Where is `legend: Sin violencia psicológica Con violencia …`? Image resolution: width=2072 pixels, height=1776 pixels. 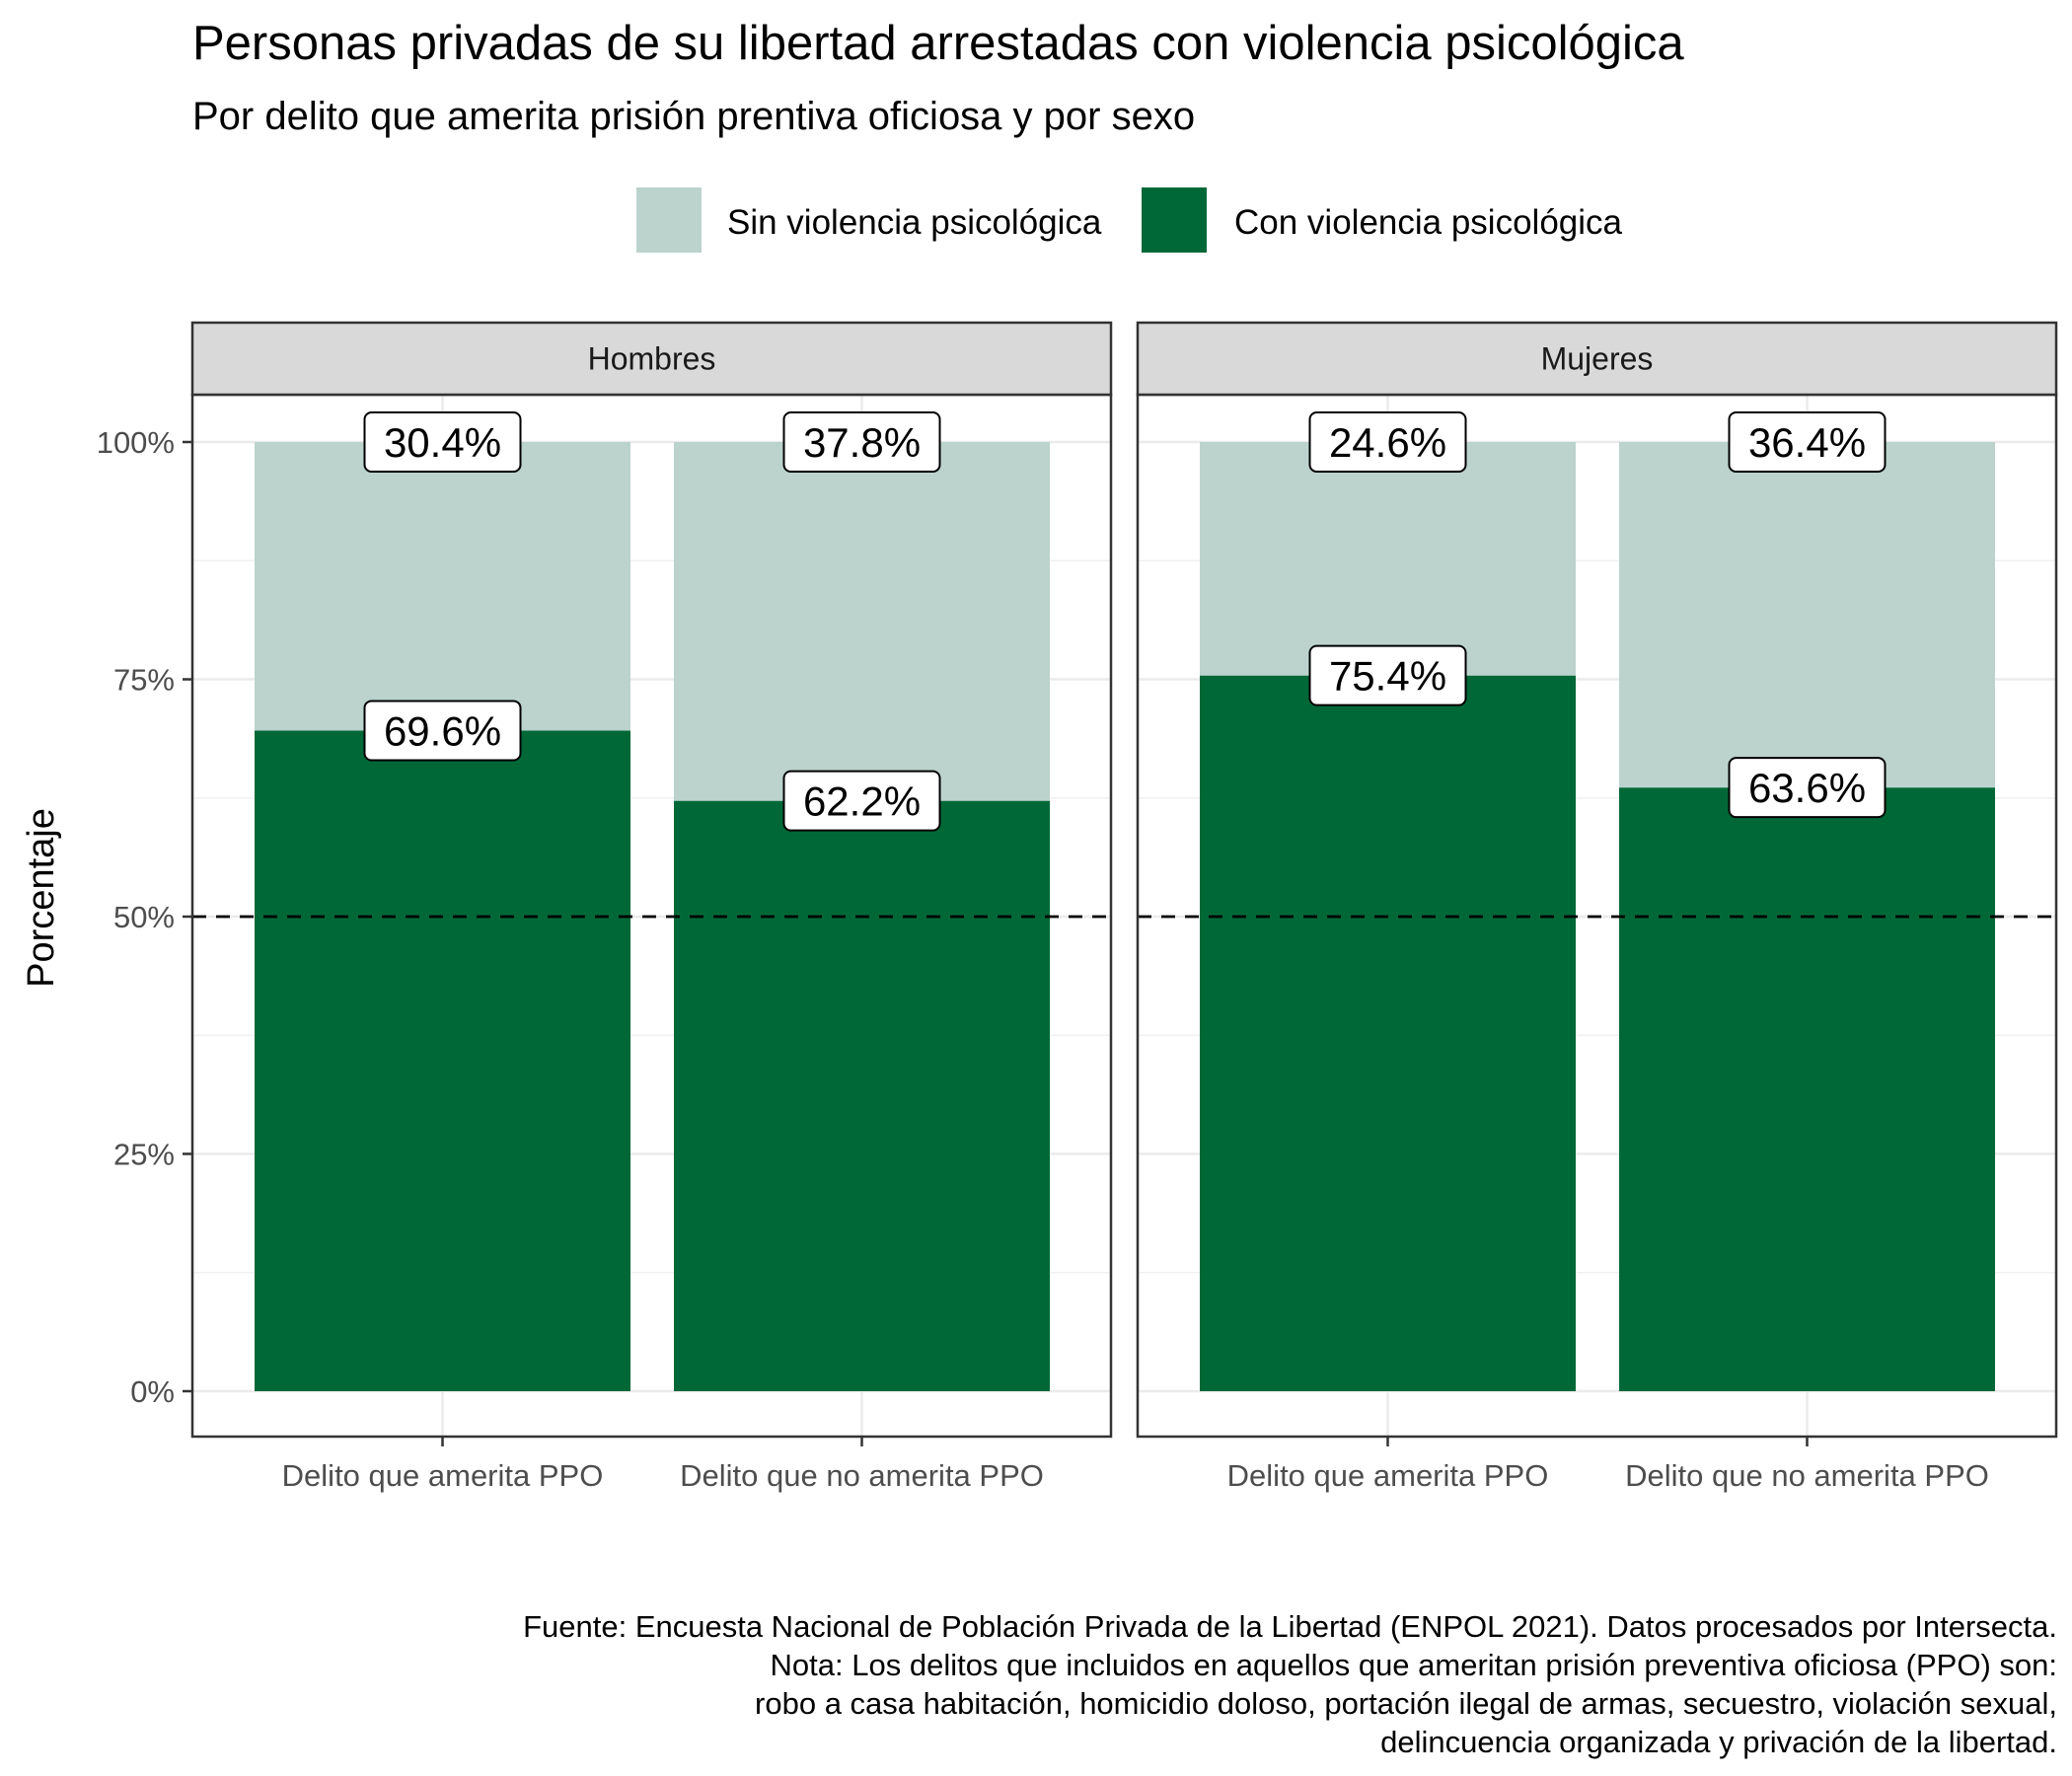 legend: Sin violencia psicológica Con violencia … is located at coordinates (1129, 220).